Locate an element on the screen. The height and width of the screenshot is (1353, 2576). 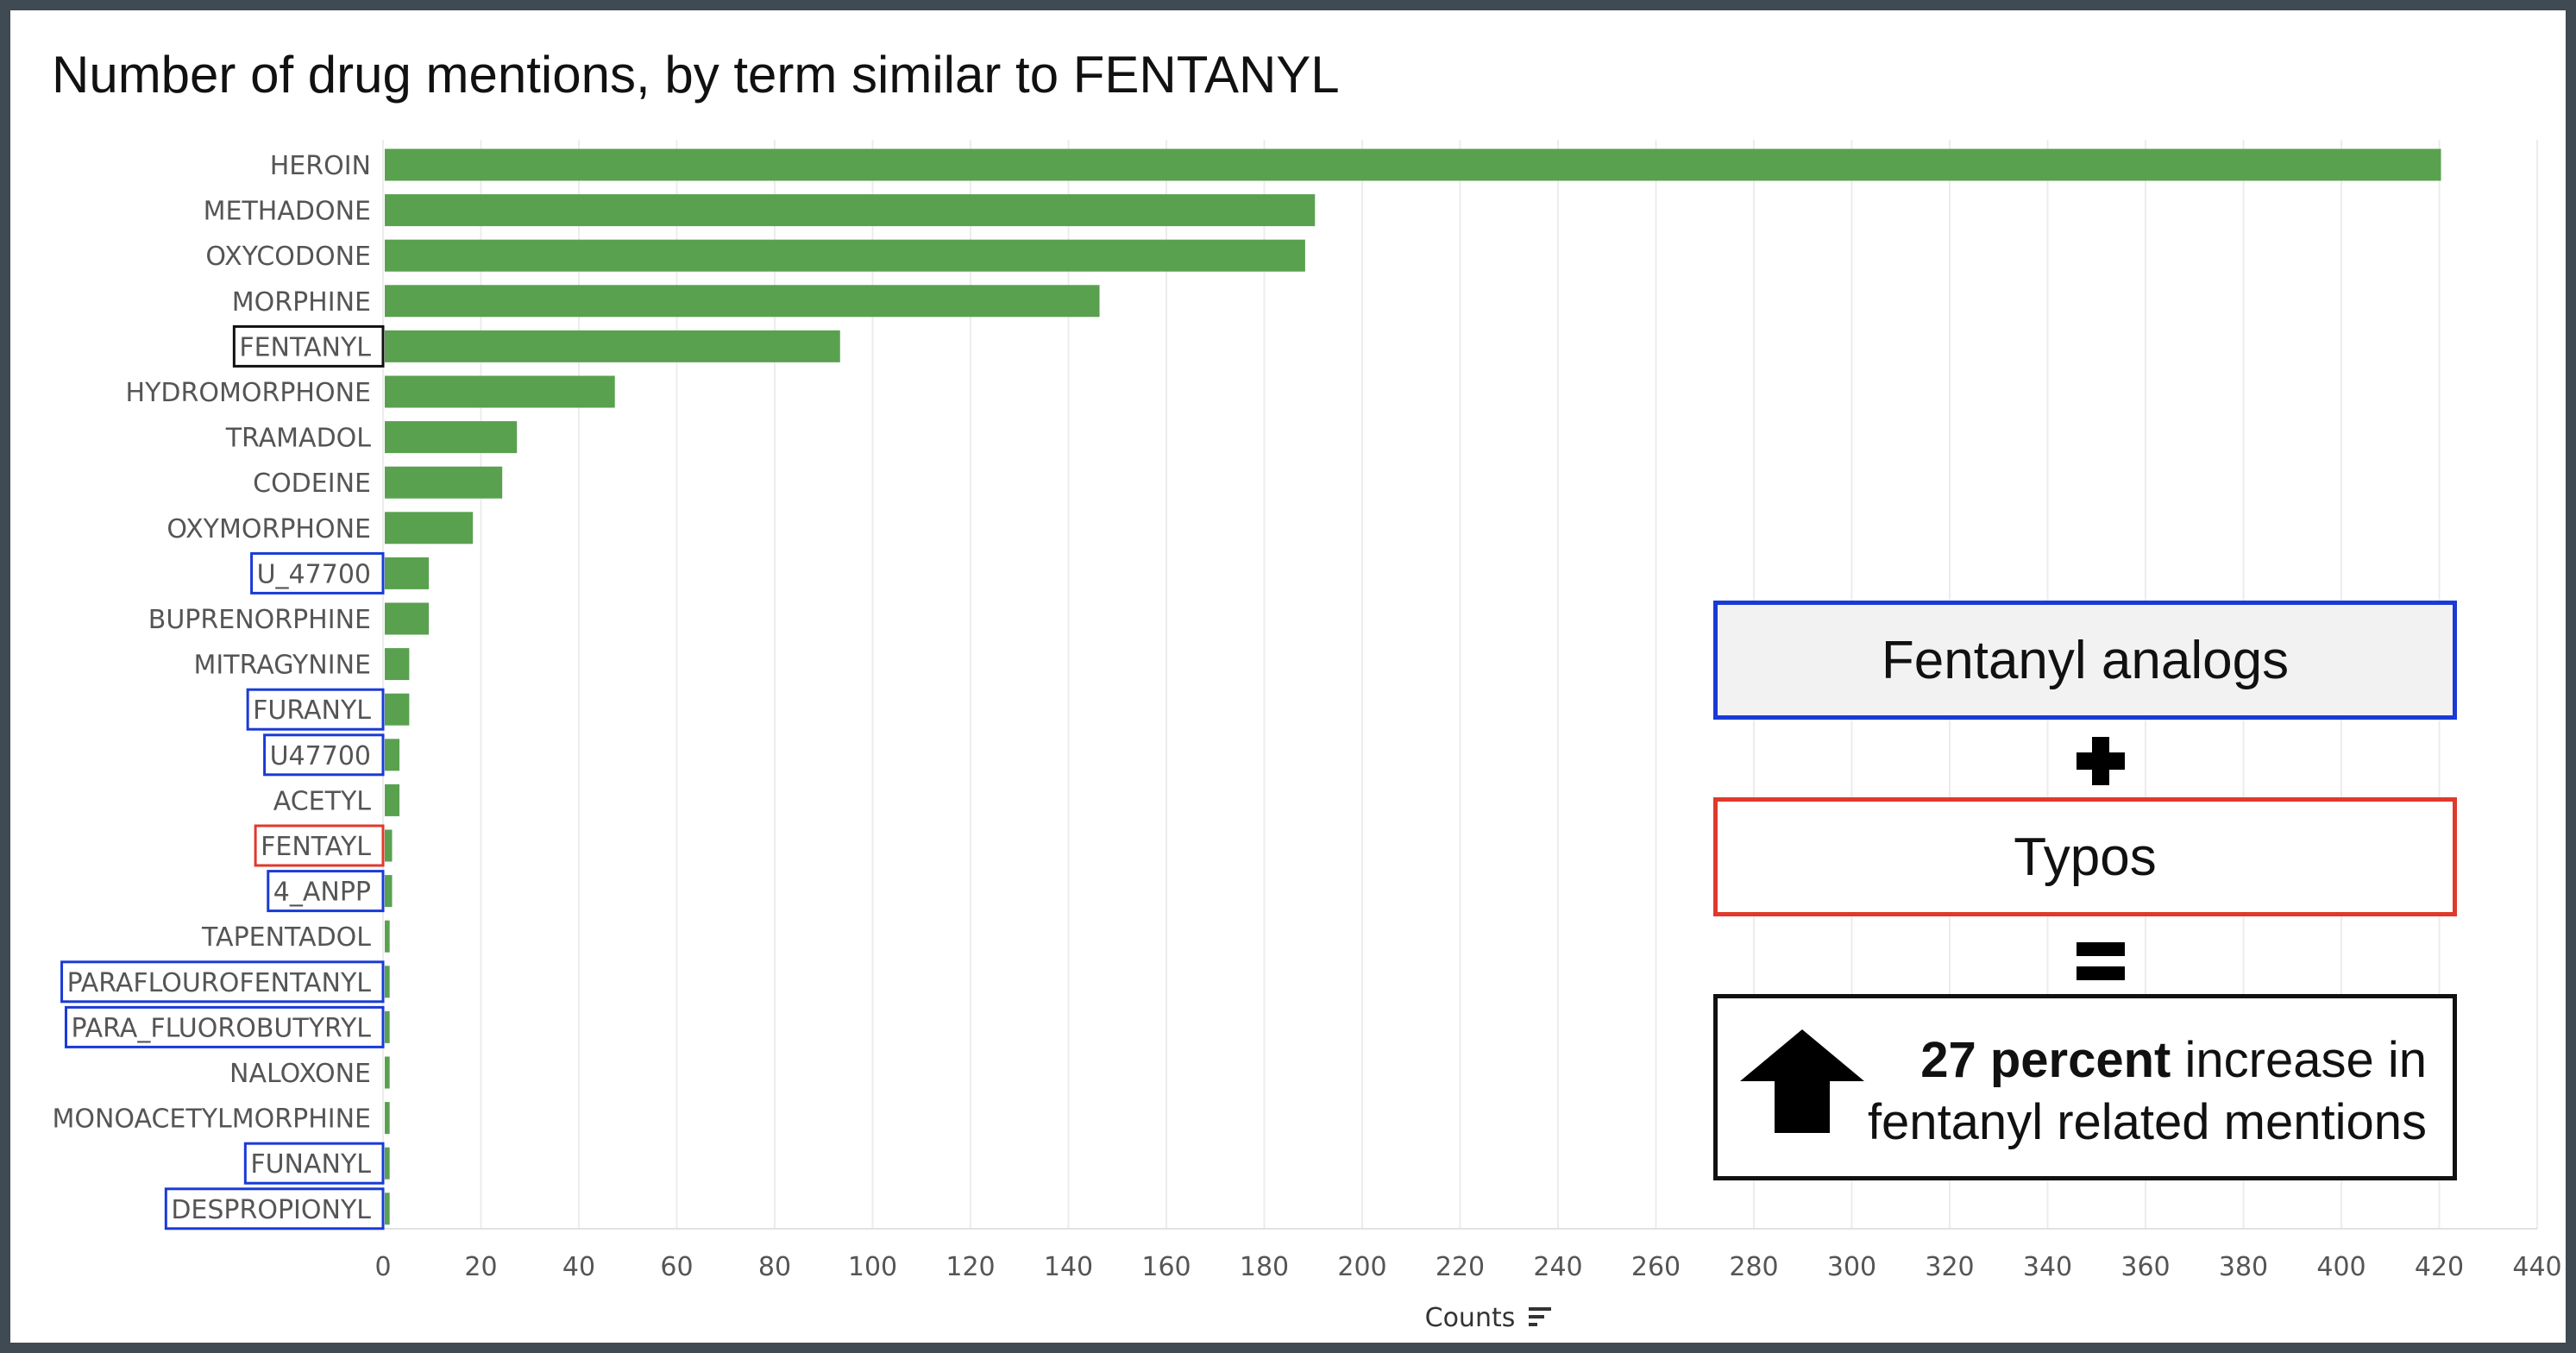
x-tick-label: 160 is located at coordinates (1166, 1267).